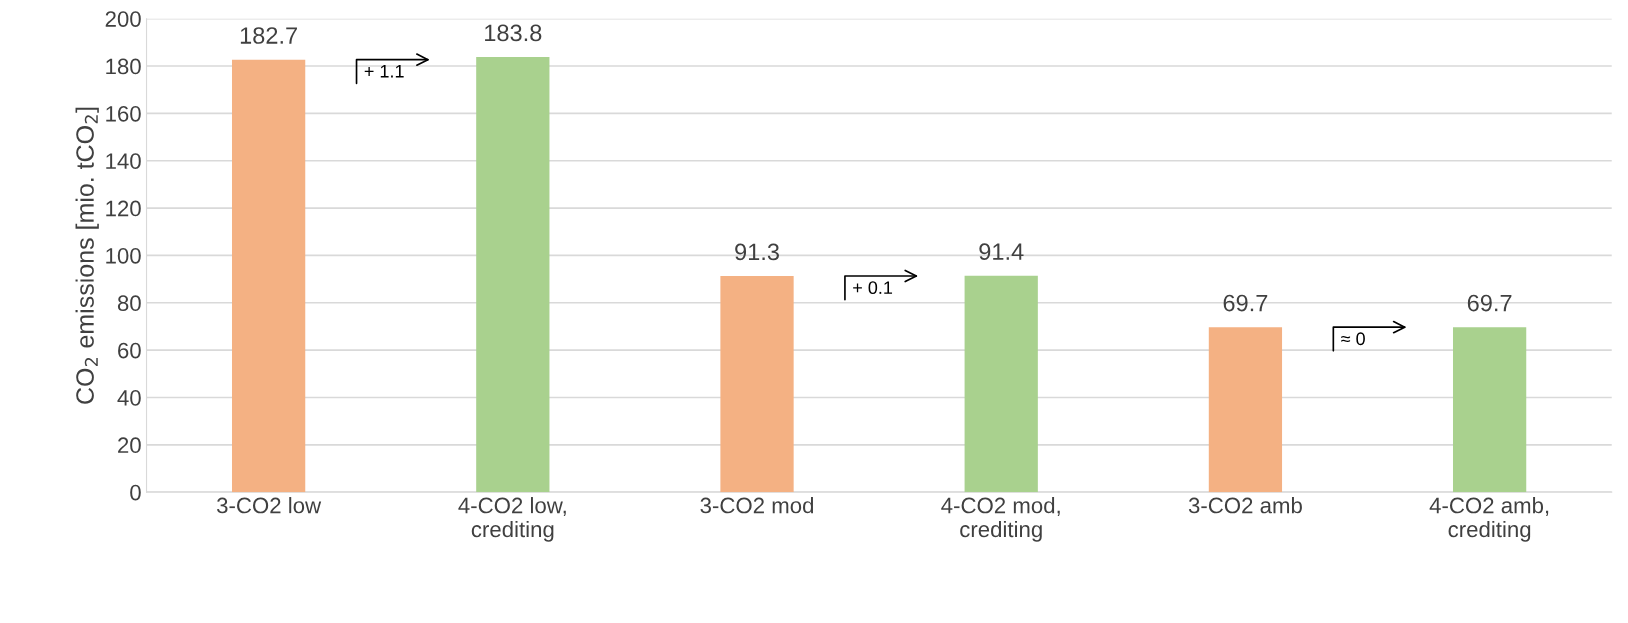 This screenshot has height=623, width=1628. Describe the element at coordinates (757, 505) in the screenshot. I see `x-tick-label: 3-CO2 mod` at that location.